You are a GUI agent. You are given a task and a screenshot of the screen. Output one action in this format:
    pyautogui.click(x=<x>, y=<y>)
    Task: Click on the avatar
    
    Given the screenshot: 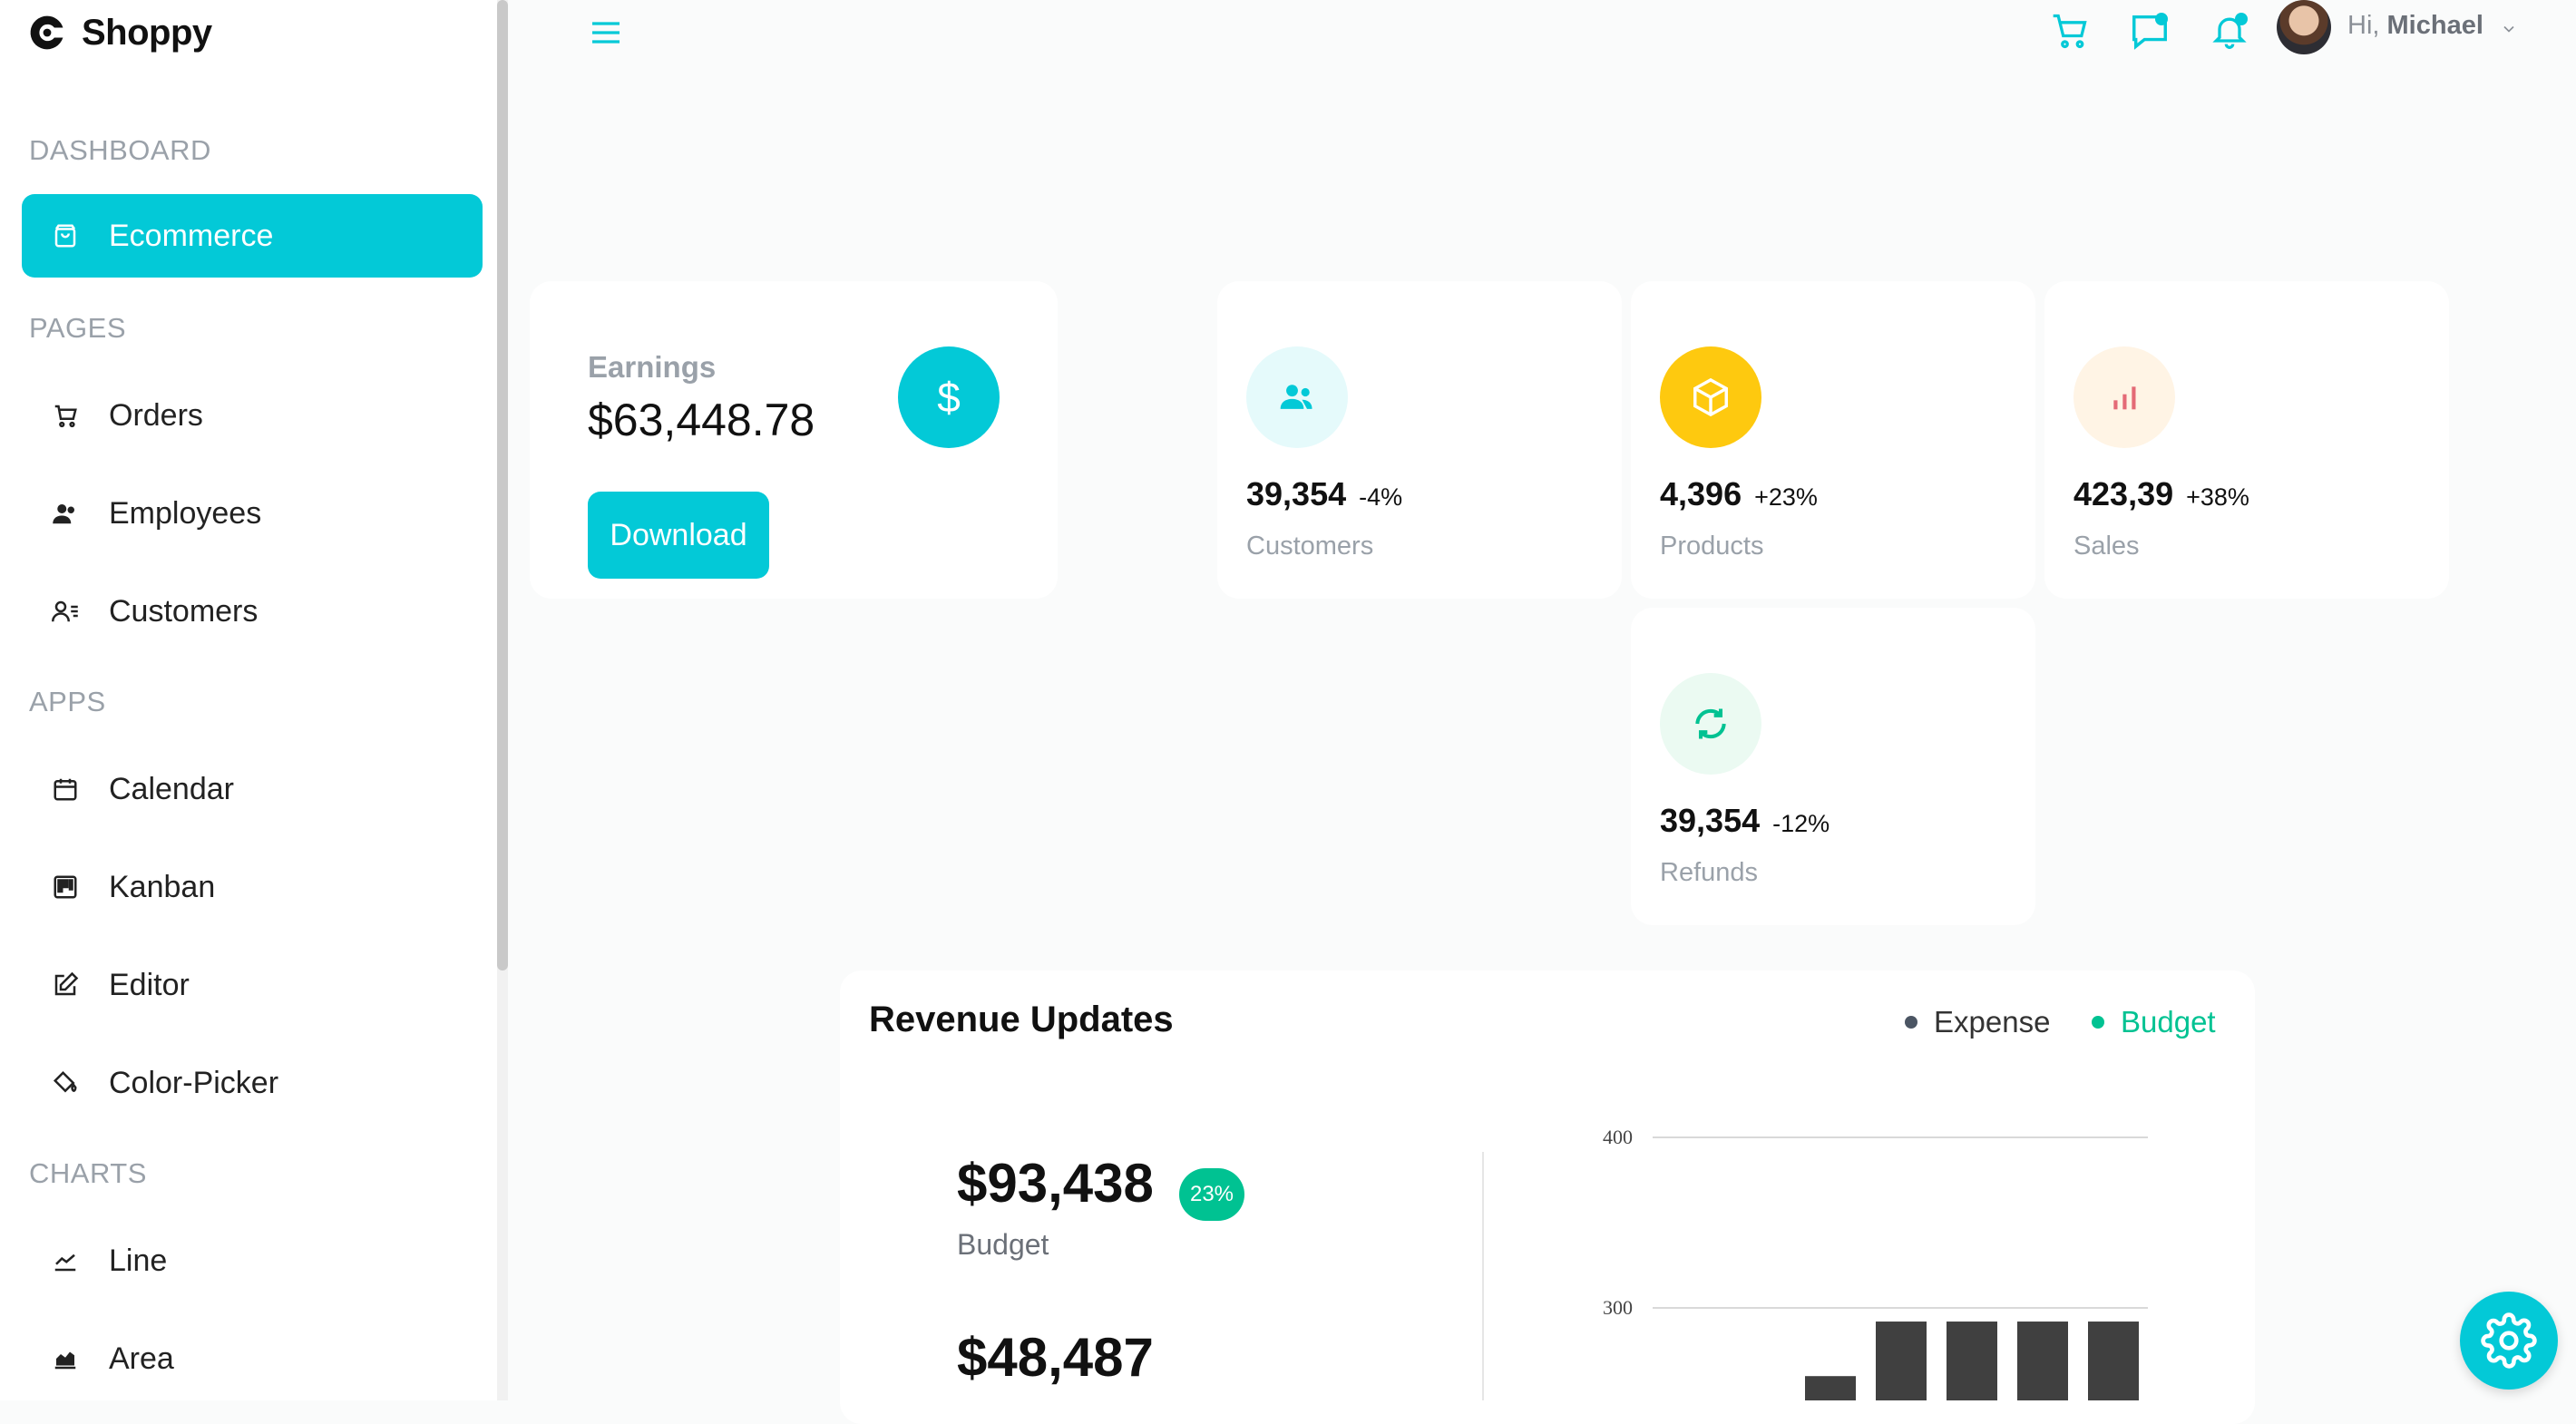 What is the action you would take?
    pyautogui.click(x=2304, y=27)
    